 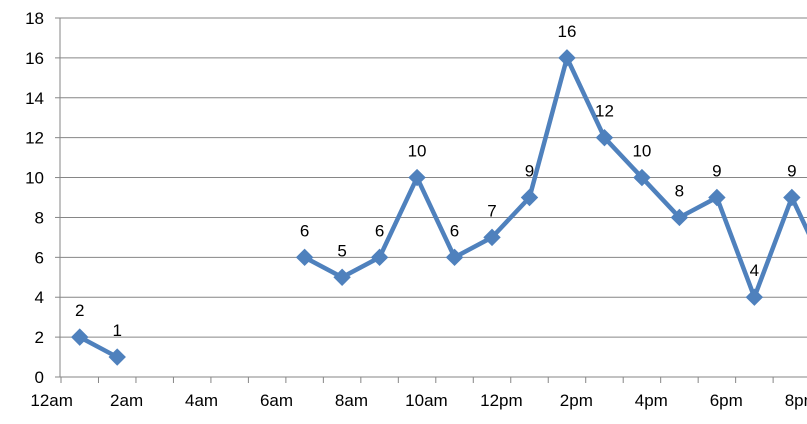 I want to click on y-tick-label: 12, so click(x=34, y=138).